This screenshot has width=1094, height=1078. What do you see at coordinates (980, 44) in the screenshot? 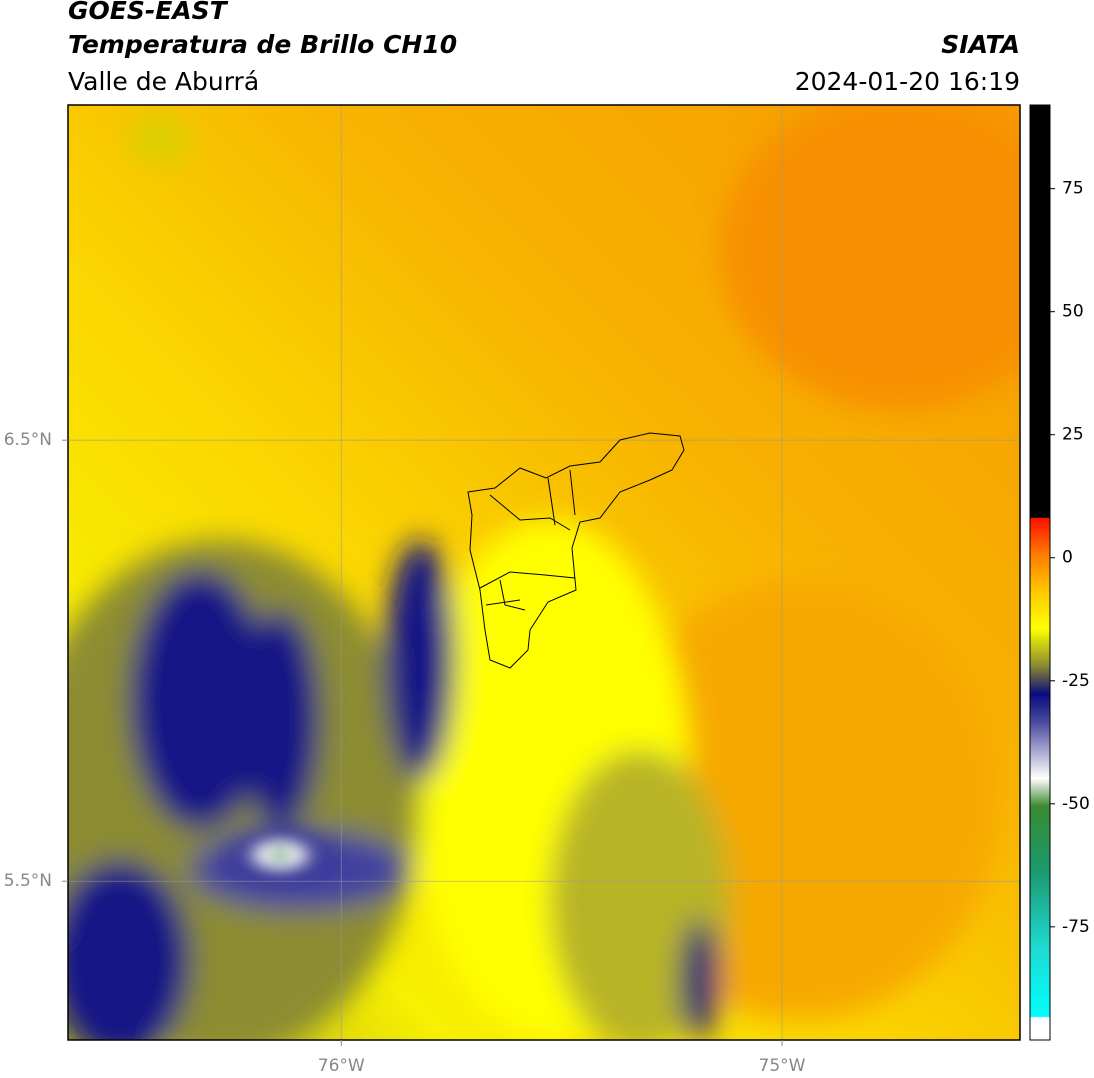
I see `source: SIATA` at bounding box center [980, 44].